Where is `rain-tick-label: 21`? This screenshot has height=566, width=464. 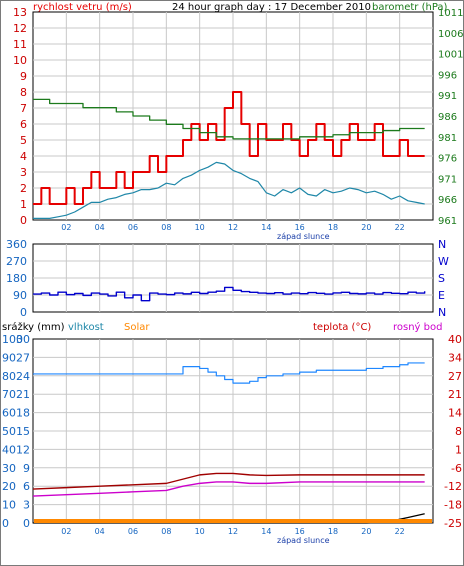 rain-tick-label: 21 is located at coordinates (23, 394).